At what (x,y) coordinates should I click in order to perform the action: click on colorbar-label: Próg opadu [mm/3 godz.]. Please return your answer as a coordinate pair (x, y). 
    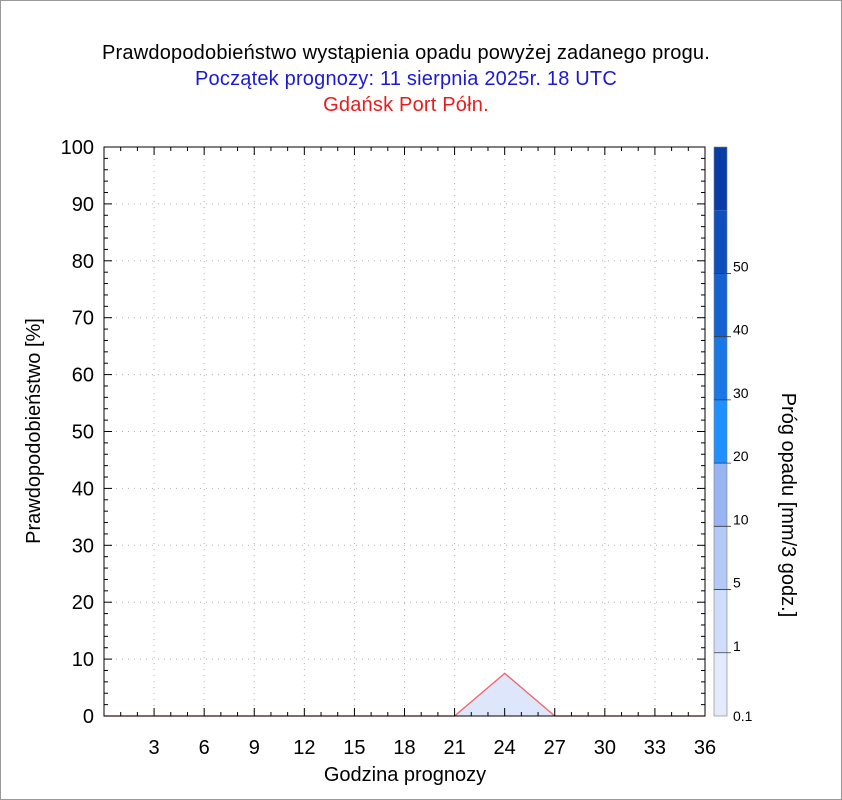
    Looking at the image, I should click on (788, 505).